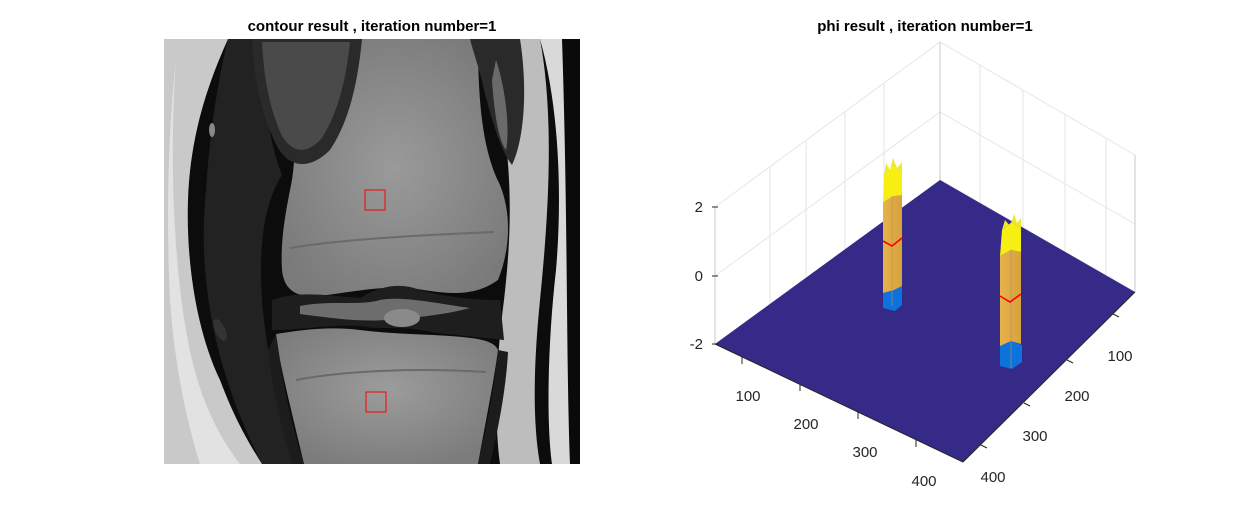  Describe the element at coordinates (372, 26) in the screenshot. I see `image-title: contour result , iteration number=1` at that location.